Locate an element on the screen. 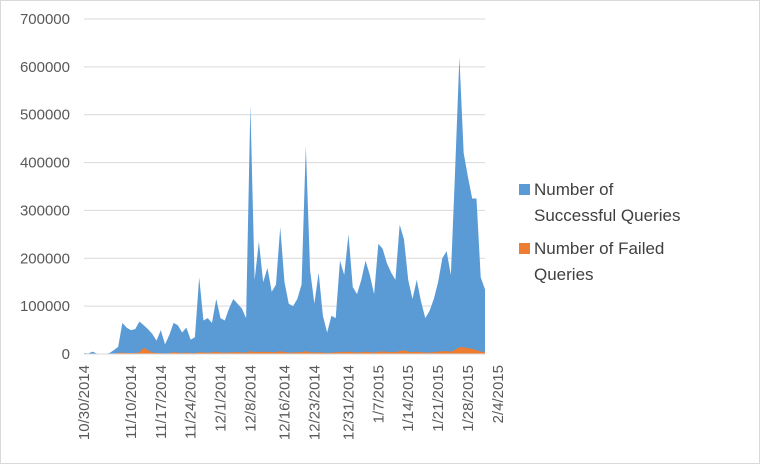 The image size is (760, 465). y-tick-label: 300000 is located at coordinates (45, 210).